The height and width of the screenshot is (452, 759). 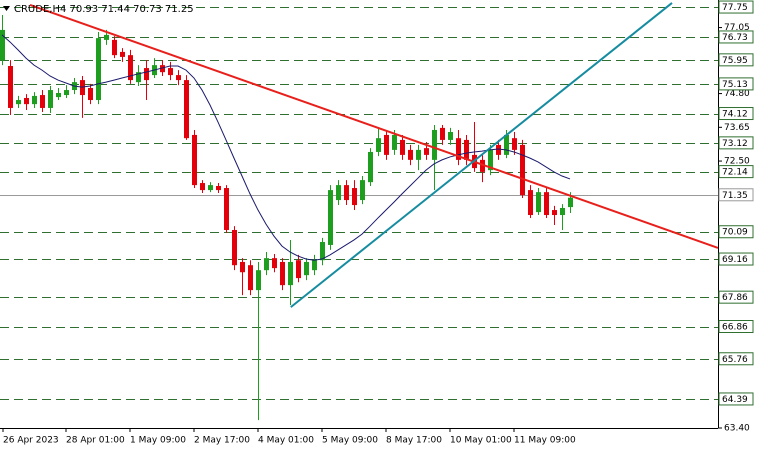 I want to click on level-label: 70.09, so click(x=735, y=233).